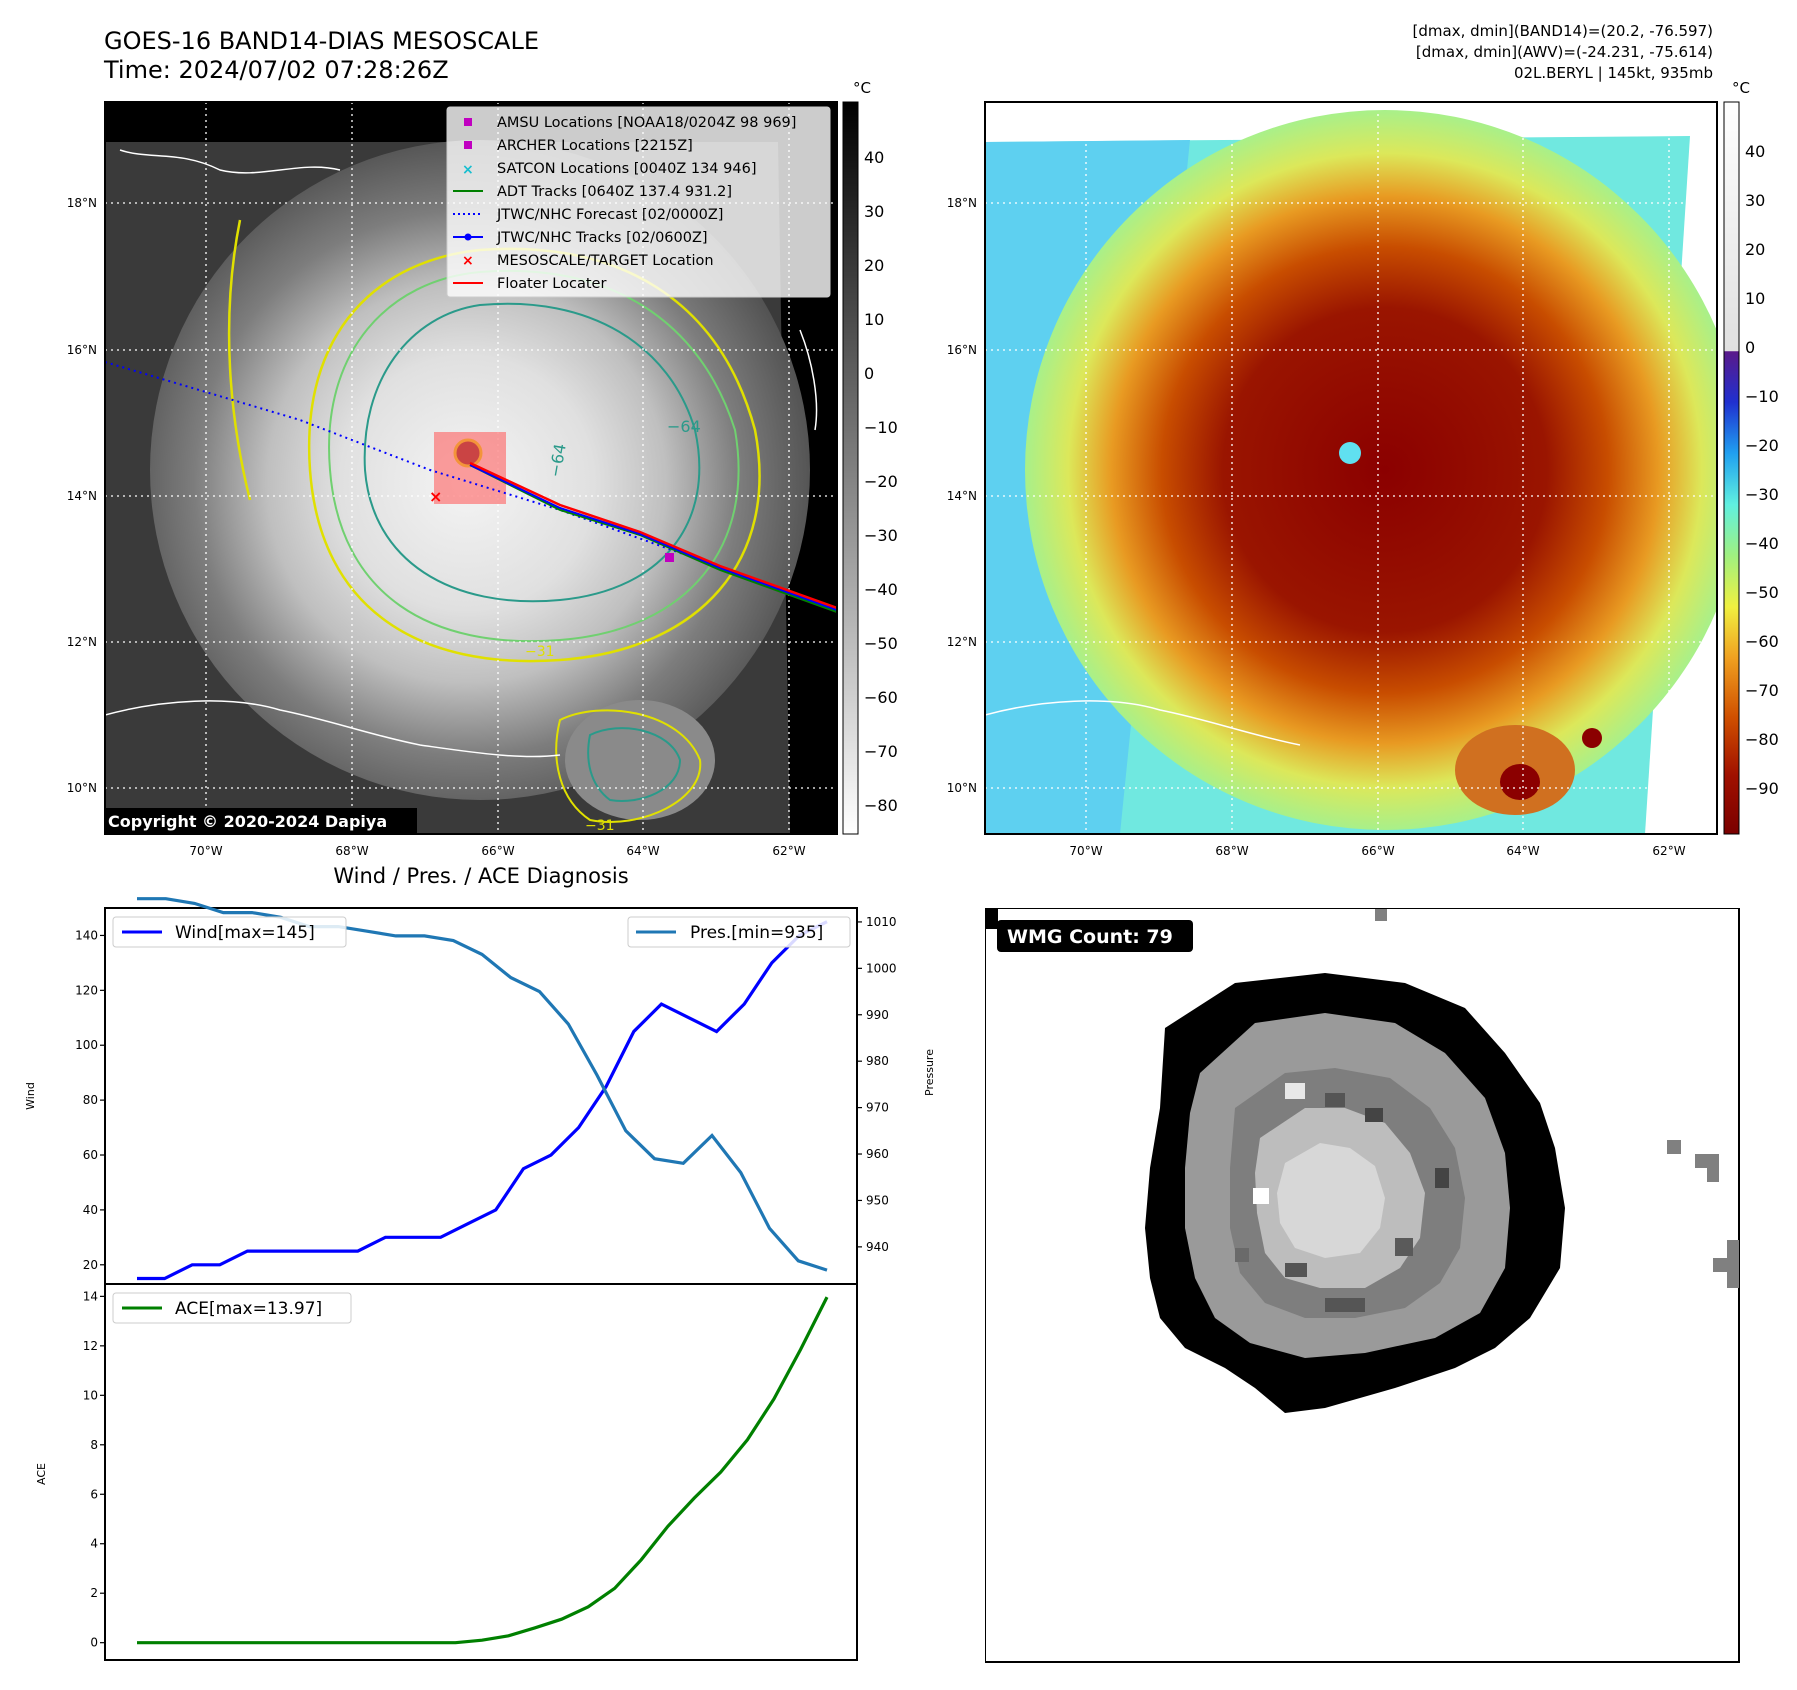 This screenshot has height=1690, width=1797. What do you see at coordinates (1762, 396) in the screenshot?
I see `color-tick: −10` at bounding box center [1762, 396].